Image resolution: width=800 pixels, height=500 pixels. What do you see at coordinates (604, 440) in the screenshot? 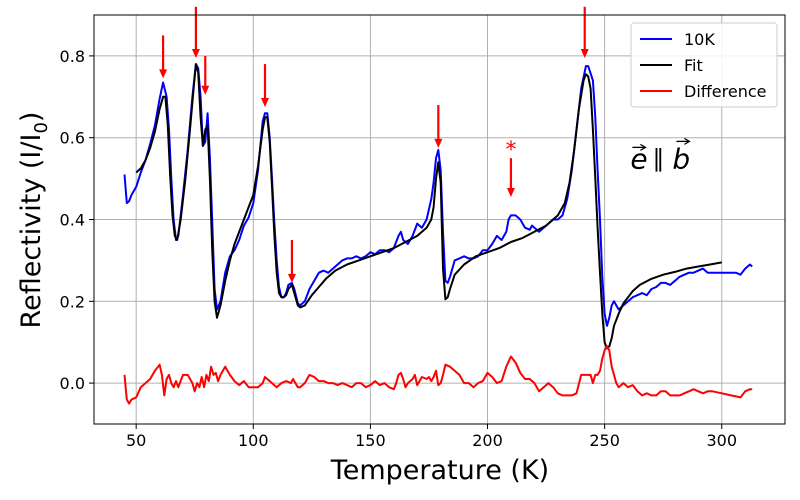
I see `x-tick-label: 250` at bounding box center [604, 440].